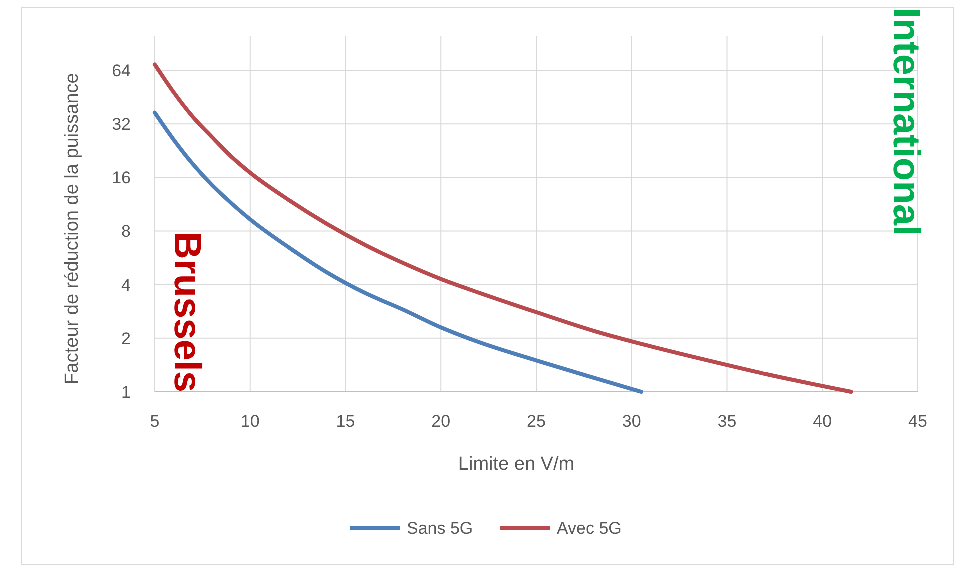 This screenshot has width=962, height=565. I want to click on annotation: Brussels, so click(187, 312).